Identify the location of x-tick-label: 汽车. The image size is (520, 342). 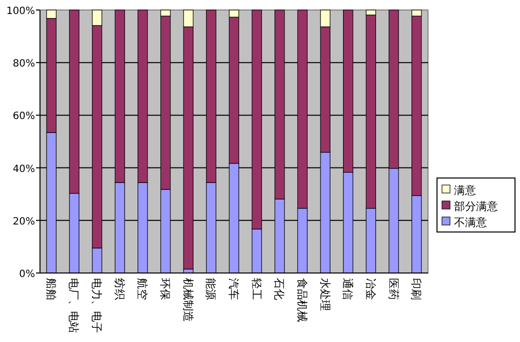
(233, 289).